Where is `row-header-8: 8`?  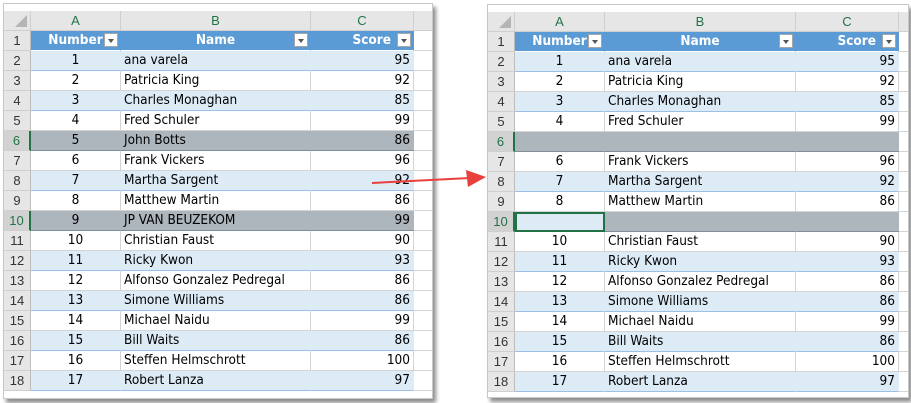
row-header-8: 8 is located at coordinates (501, 182).